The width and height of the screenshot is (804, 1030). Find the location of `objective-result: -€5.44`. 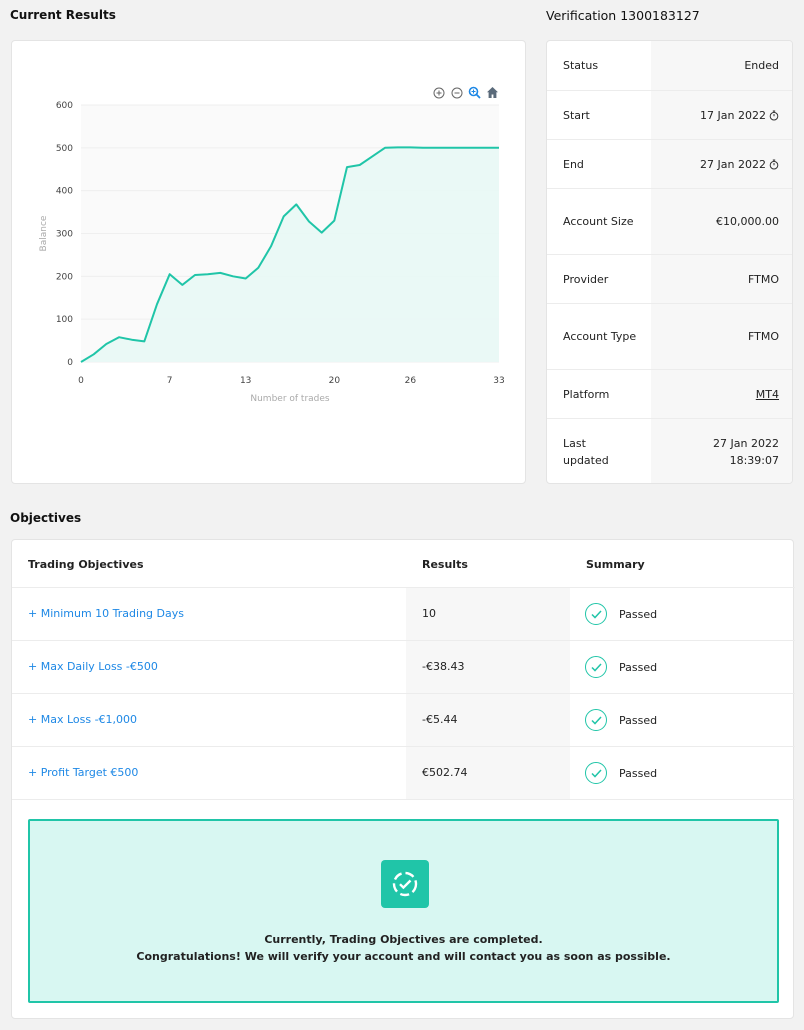

objective-result: -€5.44 is located at coordinates (440, 719).